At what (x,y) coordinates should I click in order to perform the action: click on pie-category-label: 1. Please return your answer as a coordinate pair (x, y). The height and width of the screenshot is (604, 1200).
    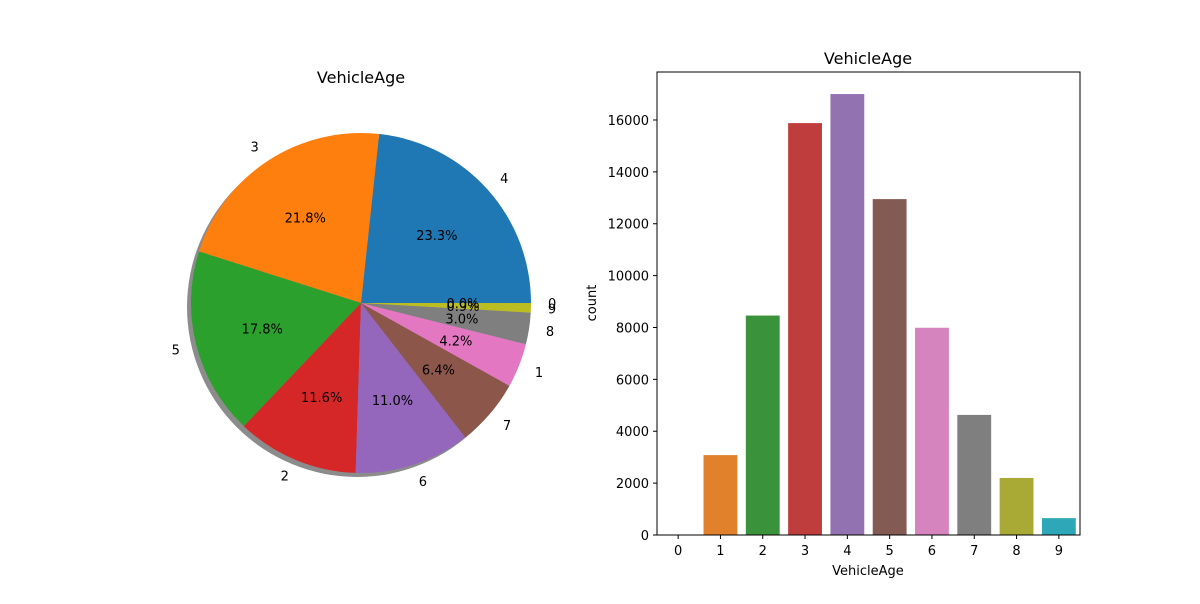
    Looking at the image, I should click on (539, 373).